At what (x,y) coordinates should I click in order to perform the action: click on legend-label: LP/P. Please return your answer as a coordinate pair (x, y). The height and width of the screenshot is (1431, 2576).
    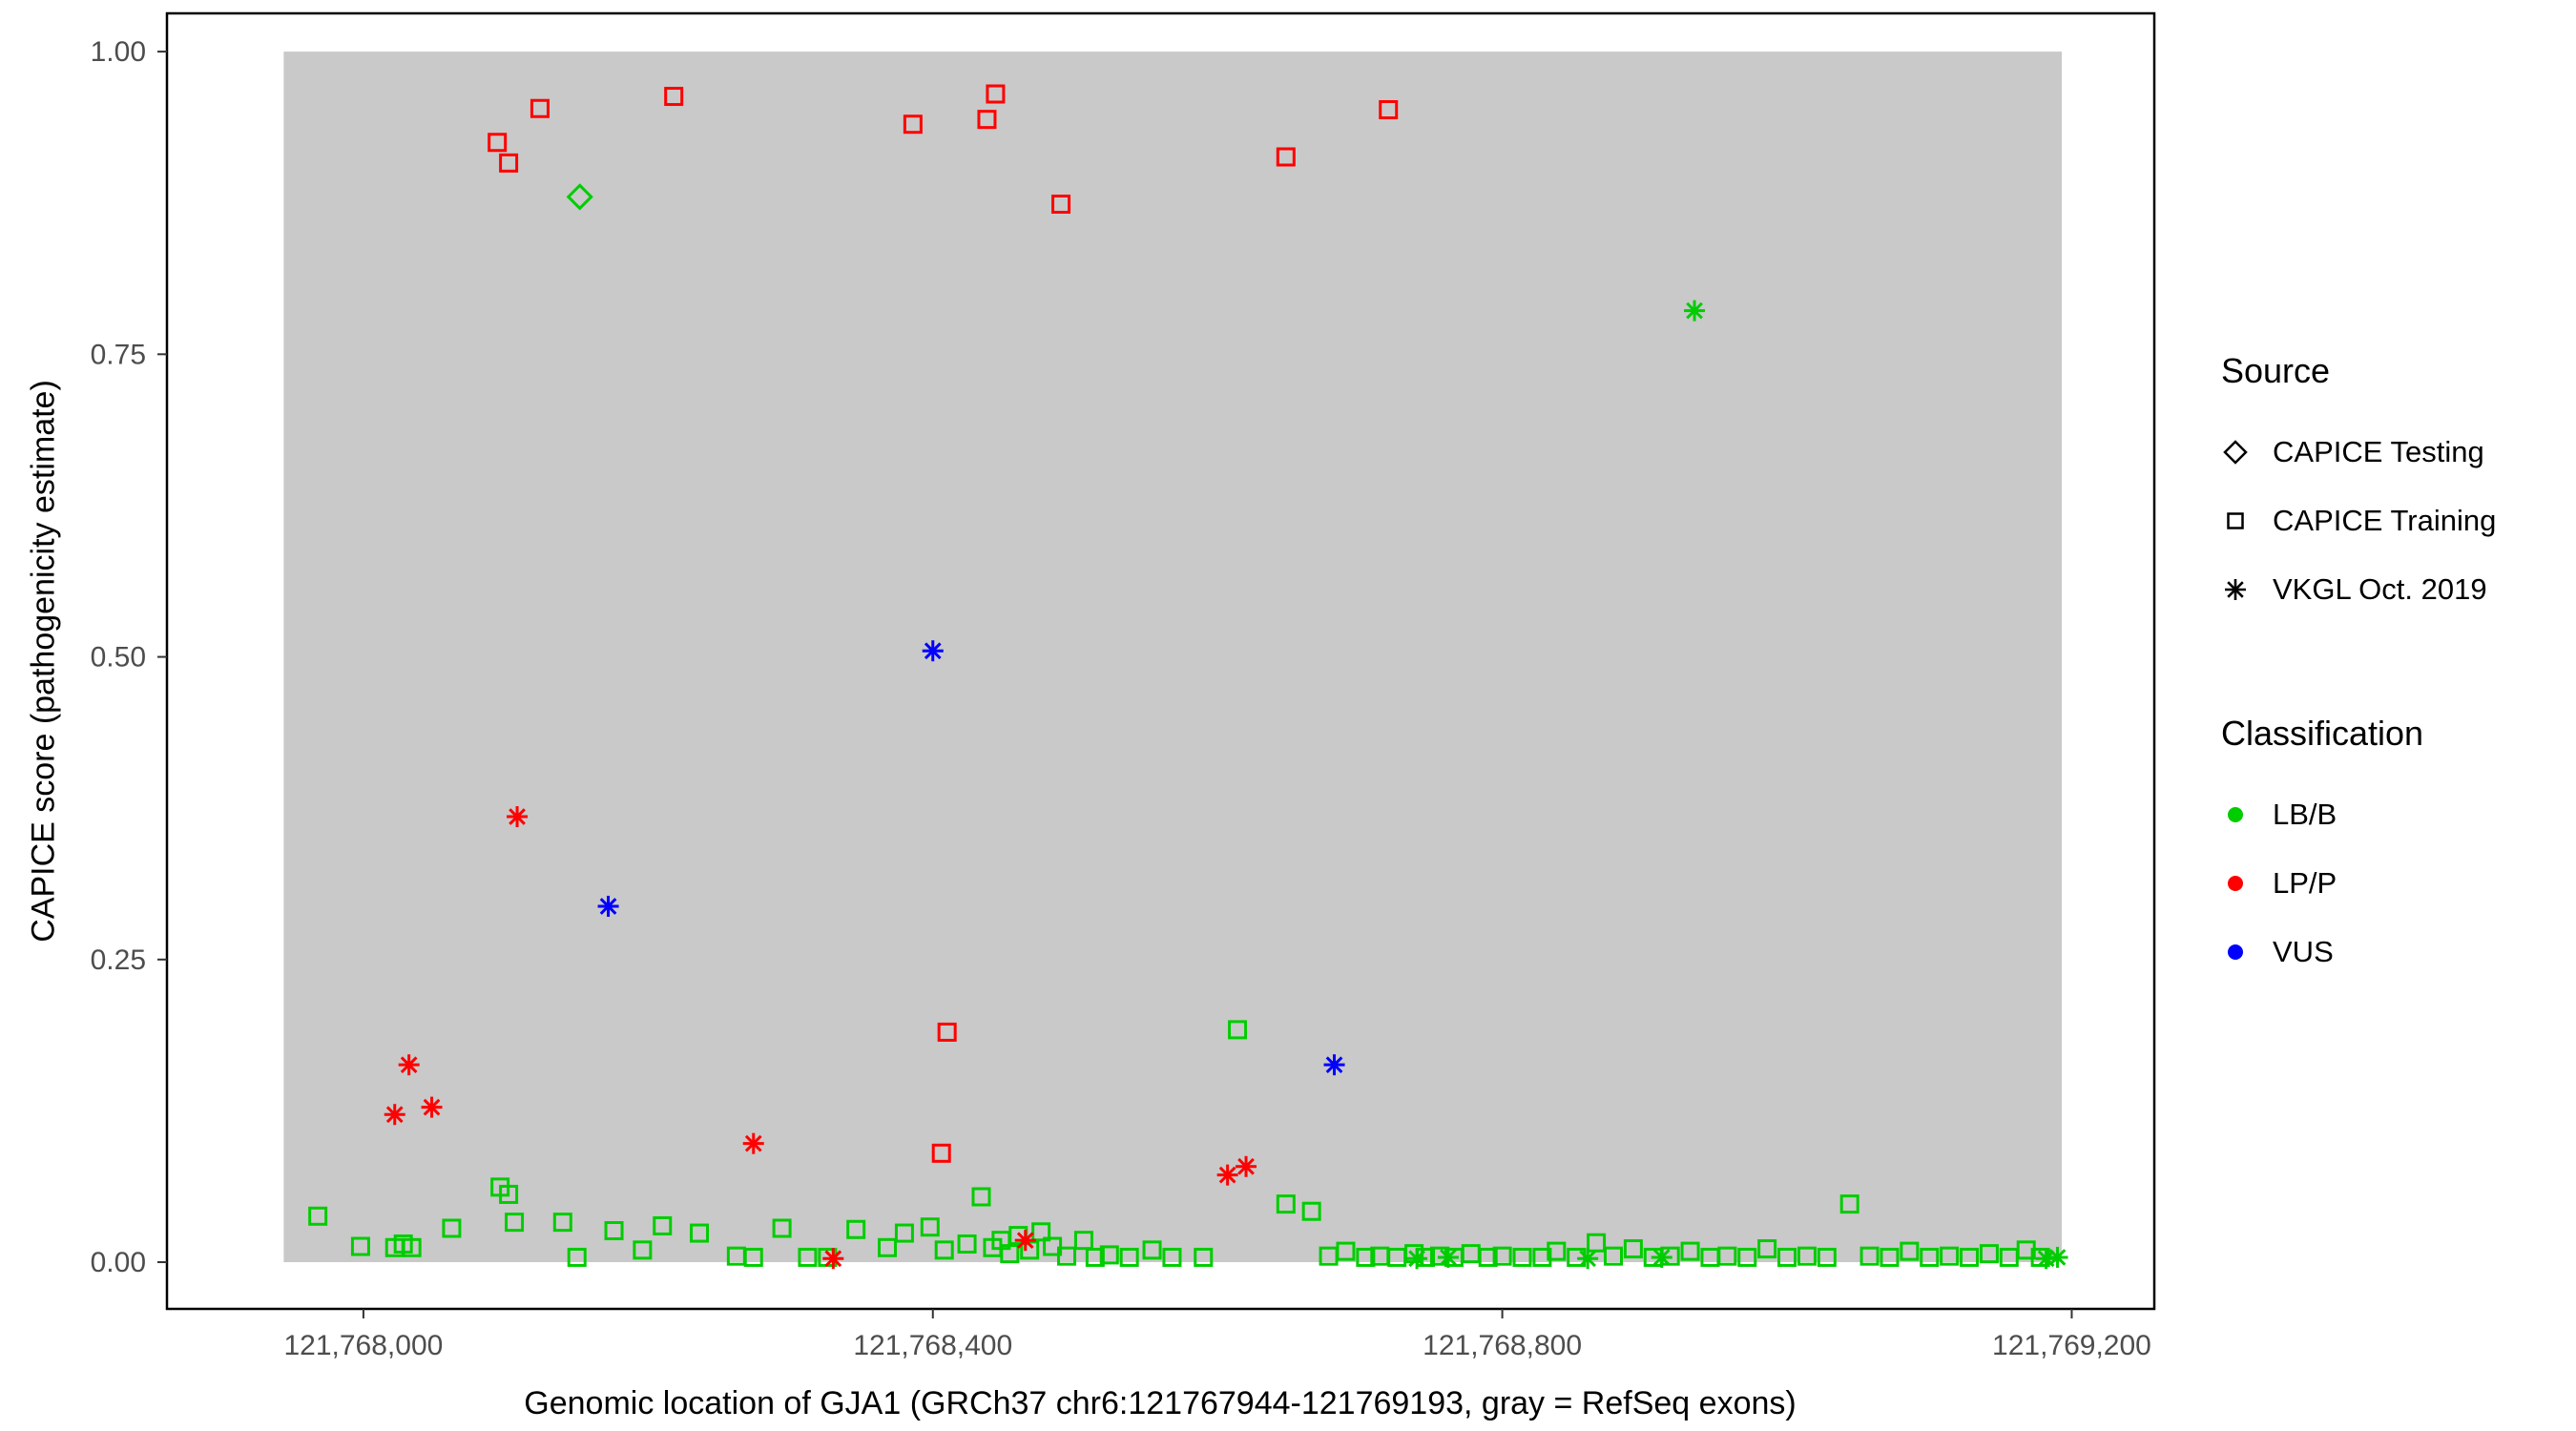
    Looking at the image, I should click on (2305, 883).